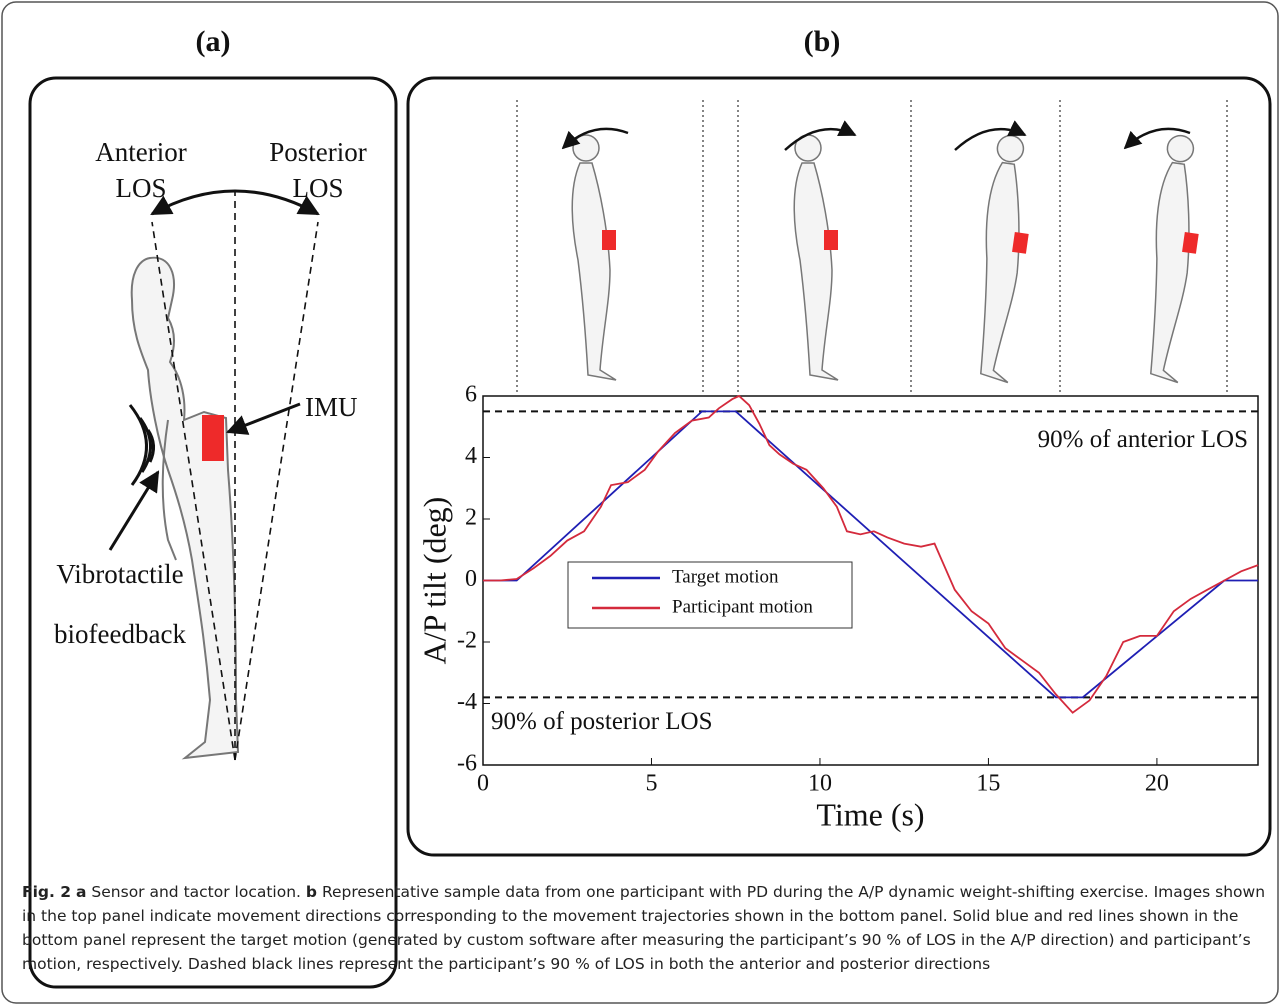 This screenshot has width=1282, height=1007. I want to click on body-illustration, so click(185, 508).